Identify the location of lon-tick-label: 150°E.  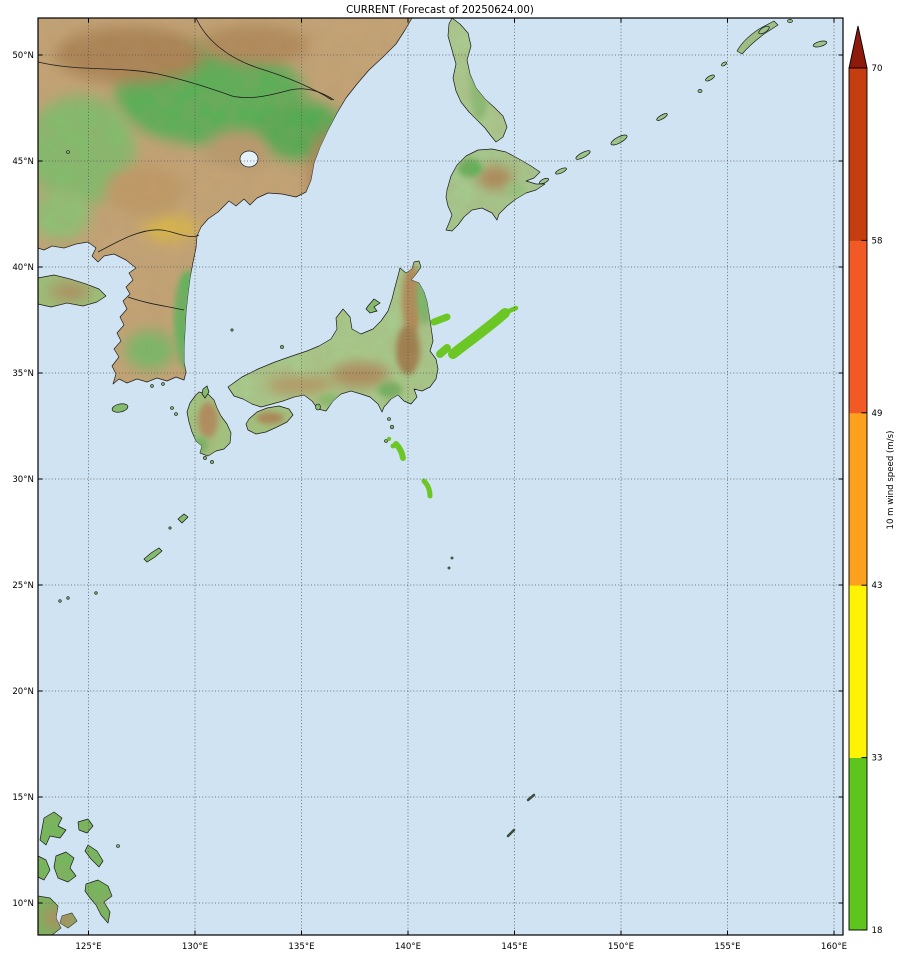
(621, 947).